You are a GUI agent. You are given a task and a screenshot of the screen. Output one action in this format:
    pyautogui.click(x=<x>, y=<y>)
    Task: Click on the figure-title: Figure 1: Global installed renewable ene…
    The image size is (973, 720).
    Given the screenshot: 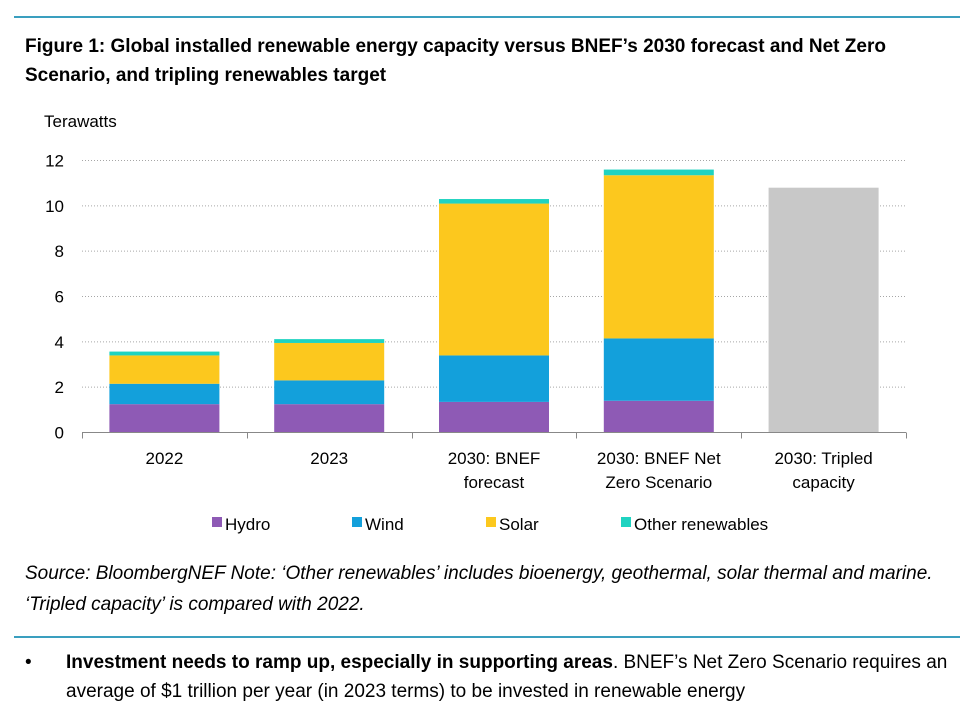 What is the action you would take?
    pyautogui.click(x=455, y=61)
    